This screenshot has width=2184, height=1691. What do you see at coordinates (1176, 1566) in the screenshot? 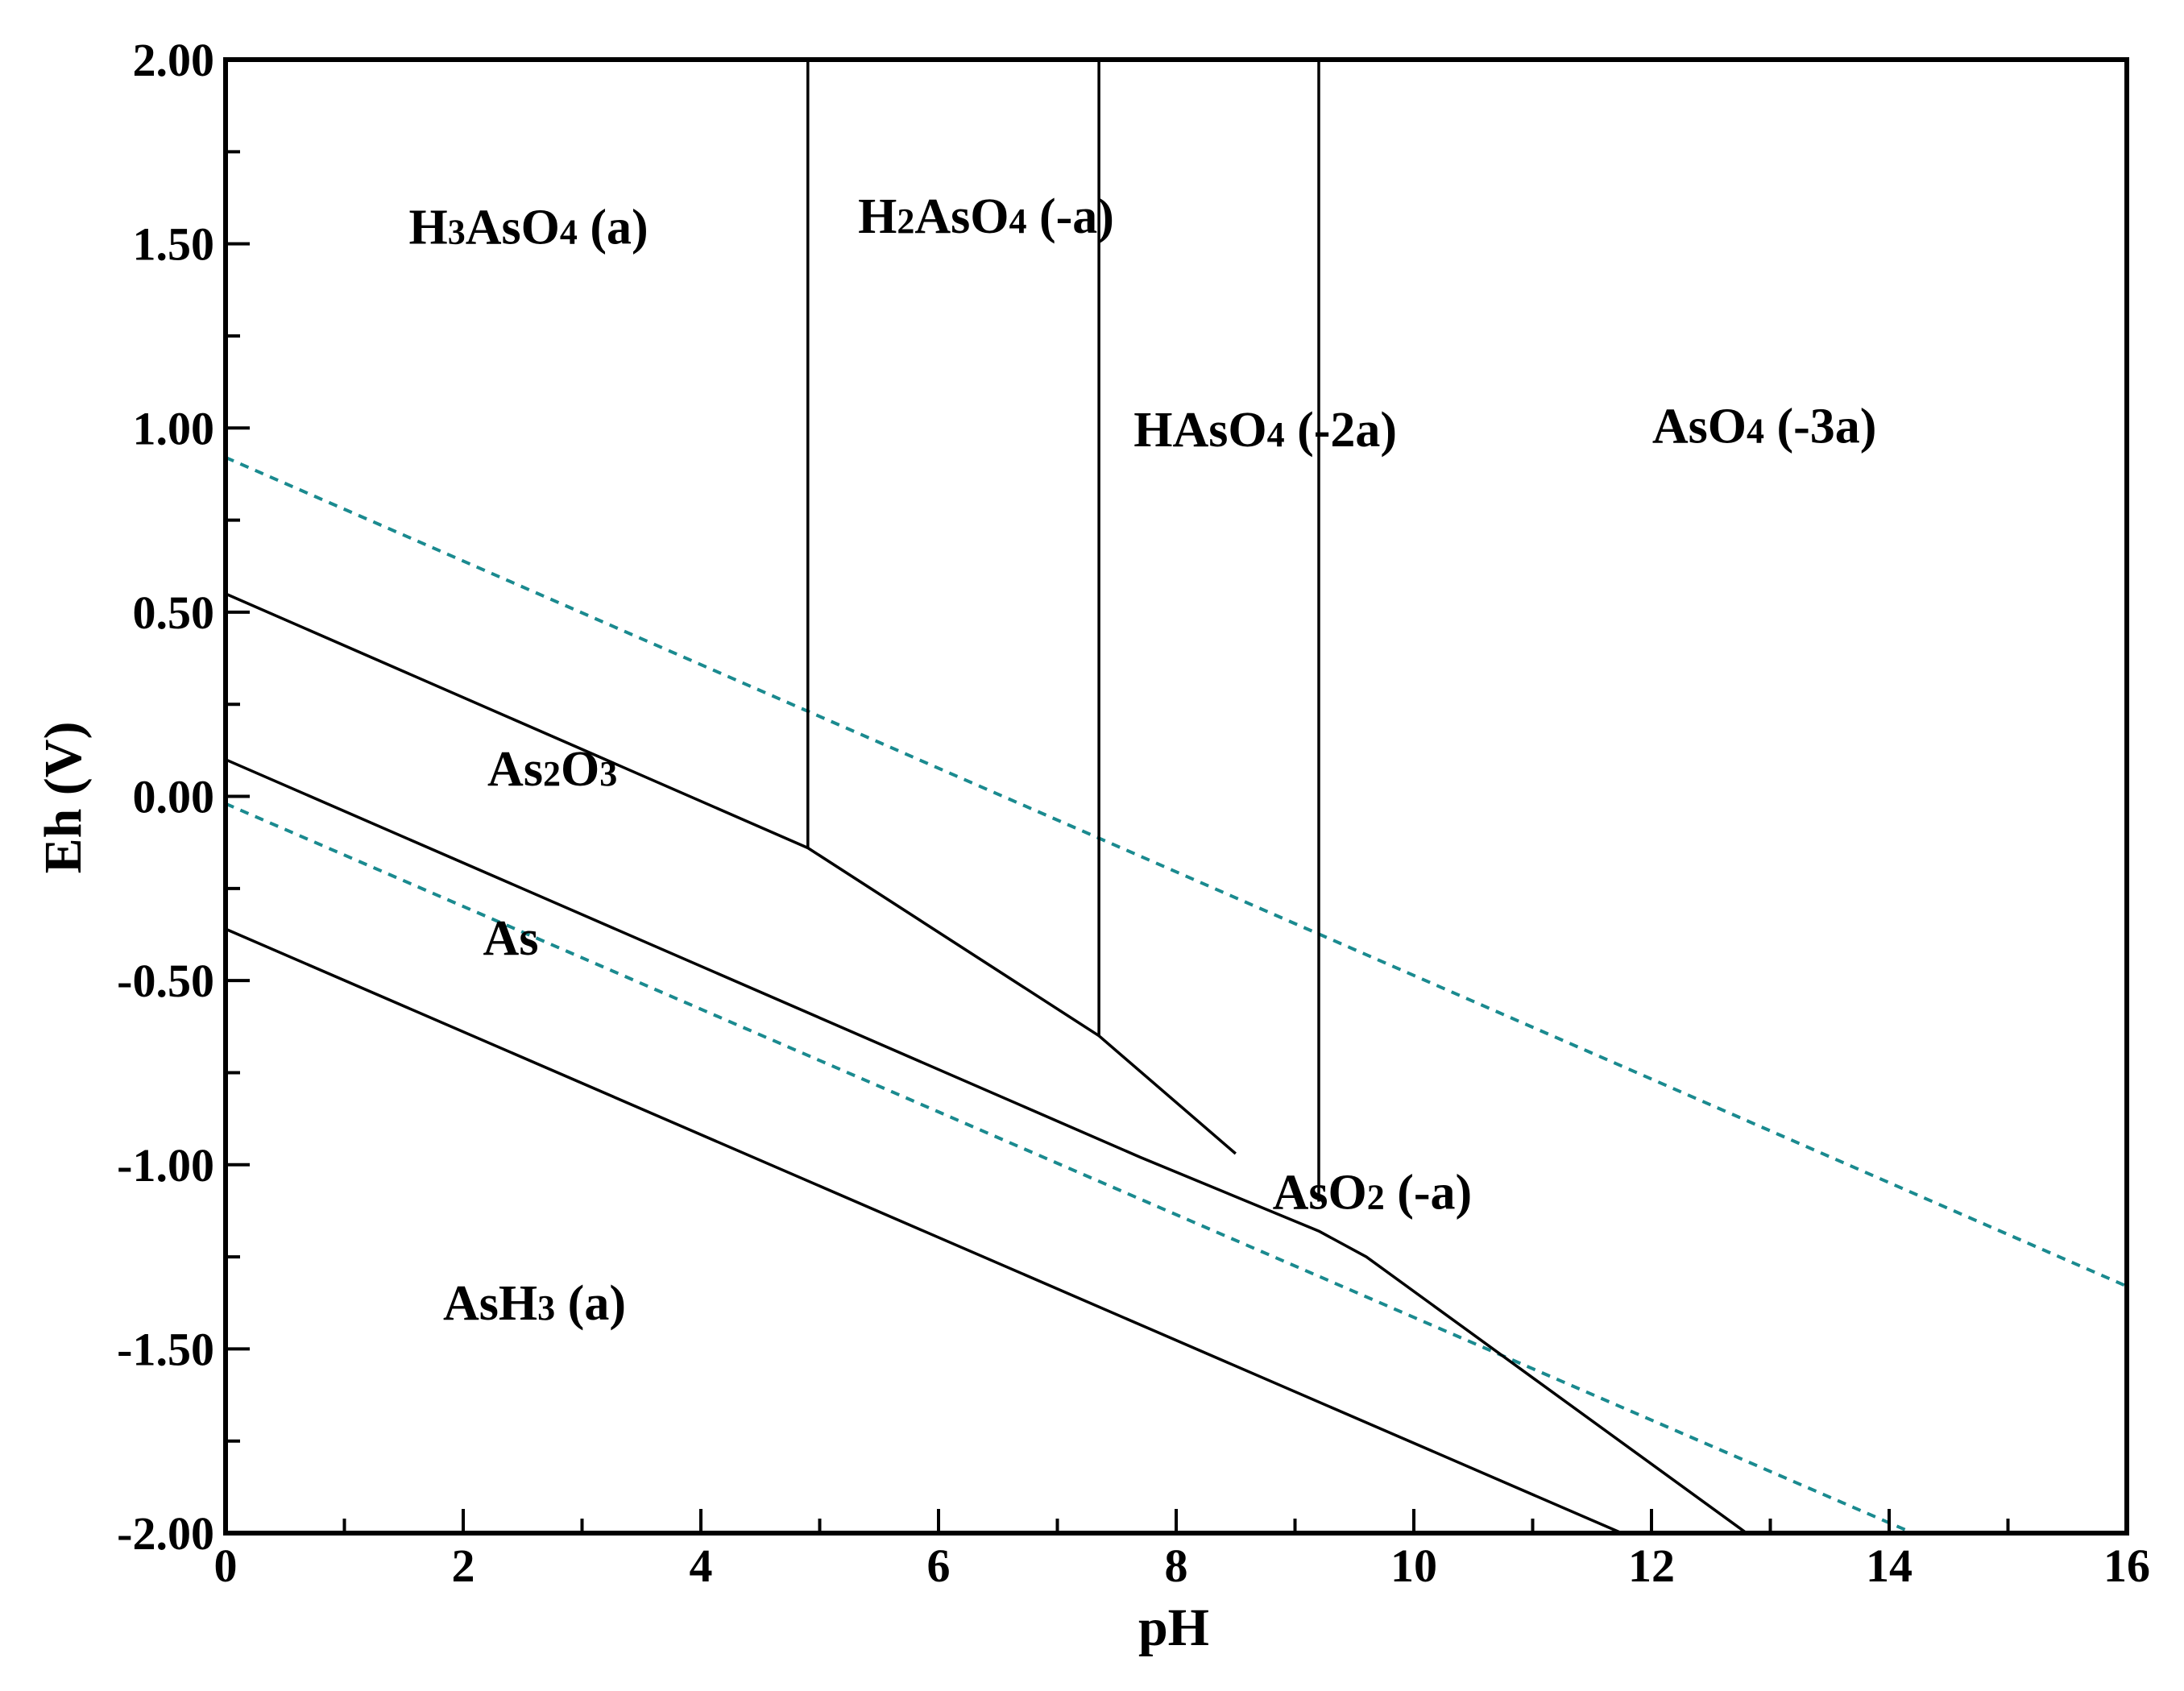
I see `x-tick-label: 8` at bounding box center [1176, 1566].